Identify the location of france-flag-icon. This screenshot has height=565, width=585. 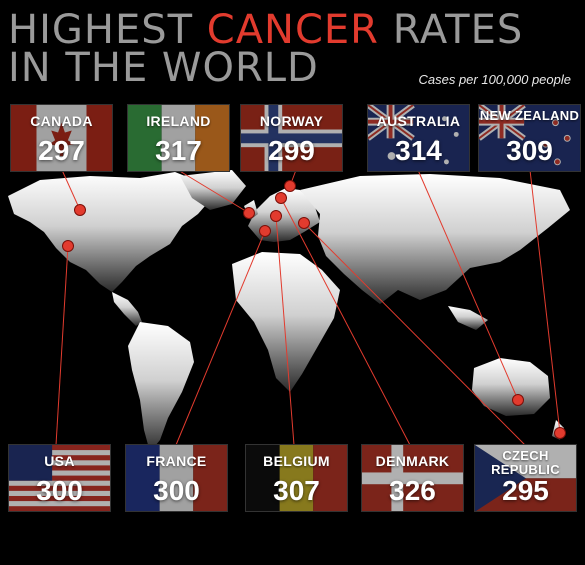
(176, 478).